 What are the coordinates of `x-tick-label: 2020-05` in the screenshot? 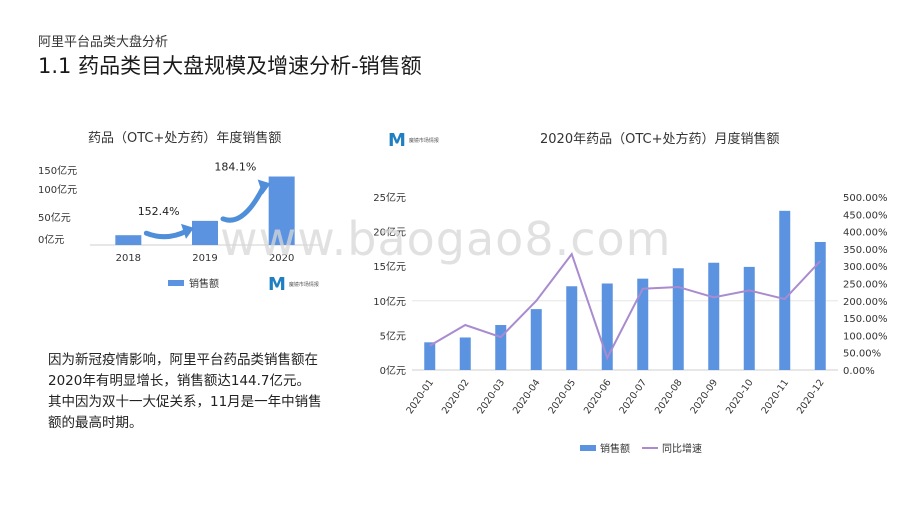 It's located at (562, 396).